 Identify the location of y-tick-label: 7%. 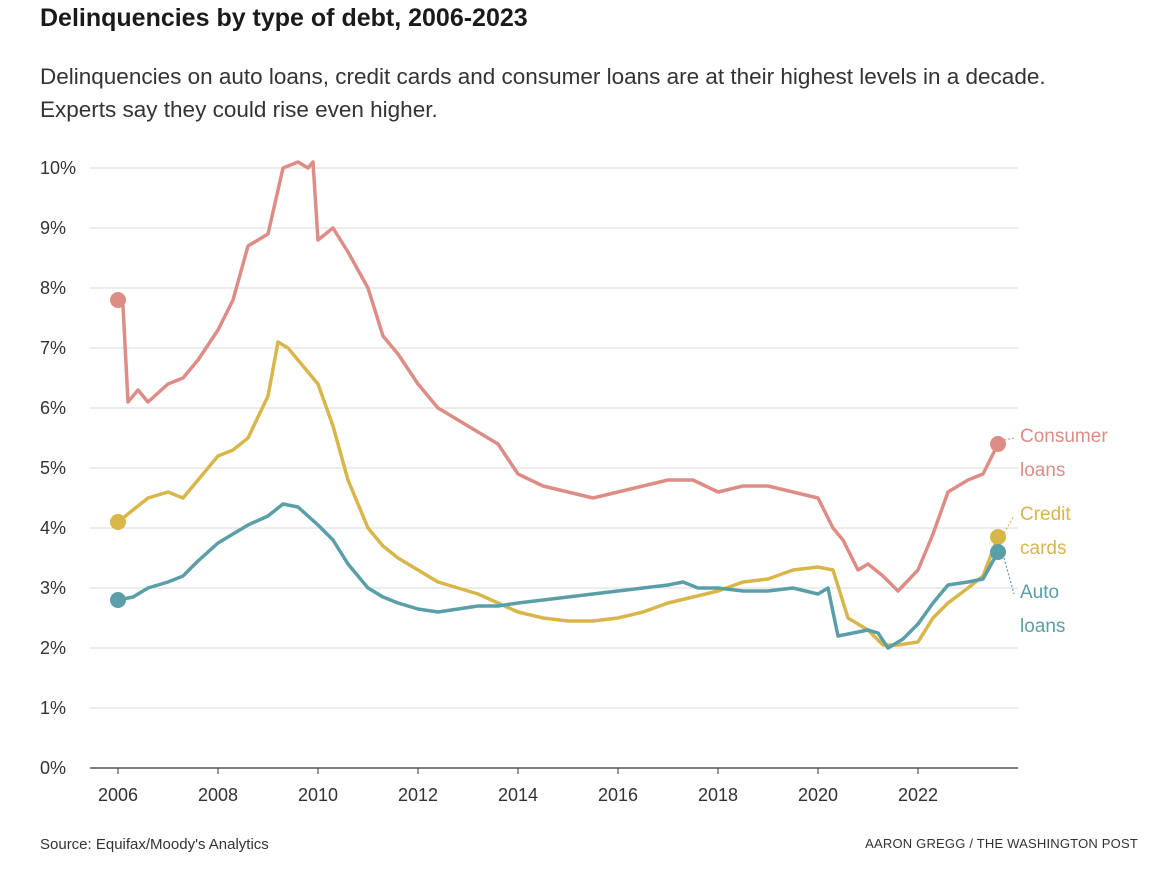
(53, 348).